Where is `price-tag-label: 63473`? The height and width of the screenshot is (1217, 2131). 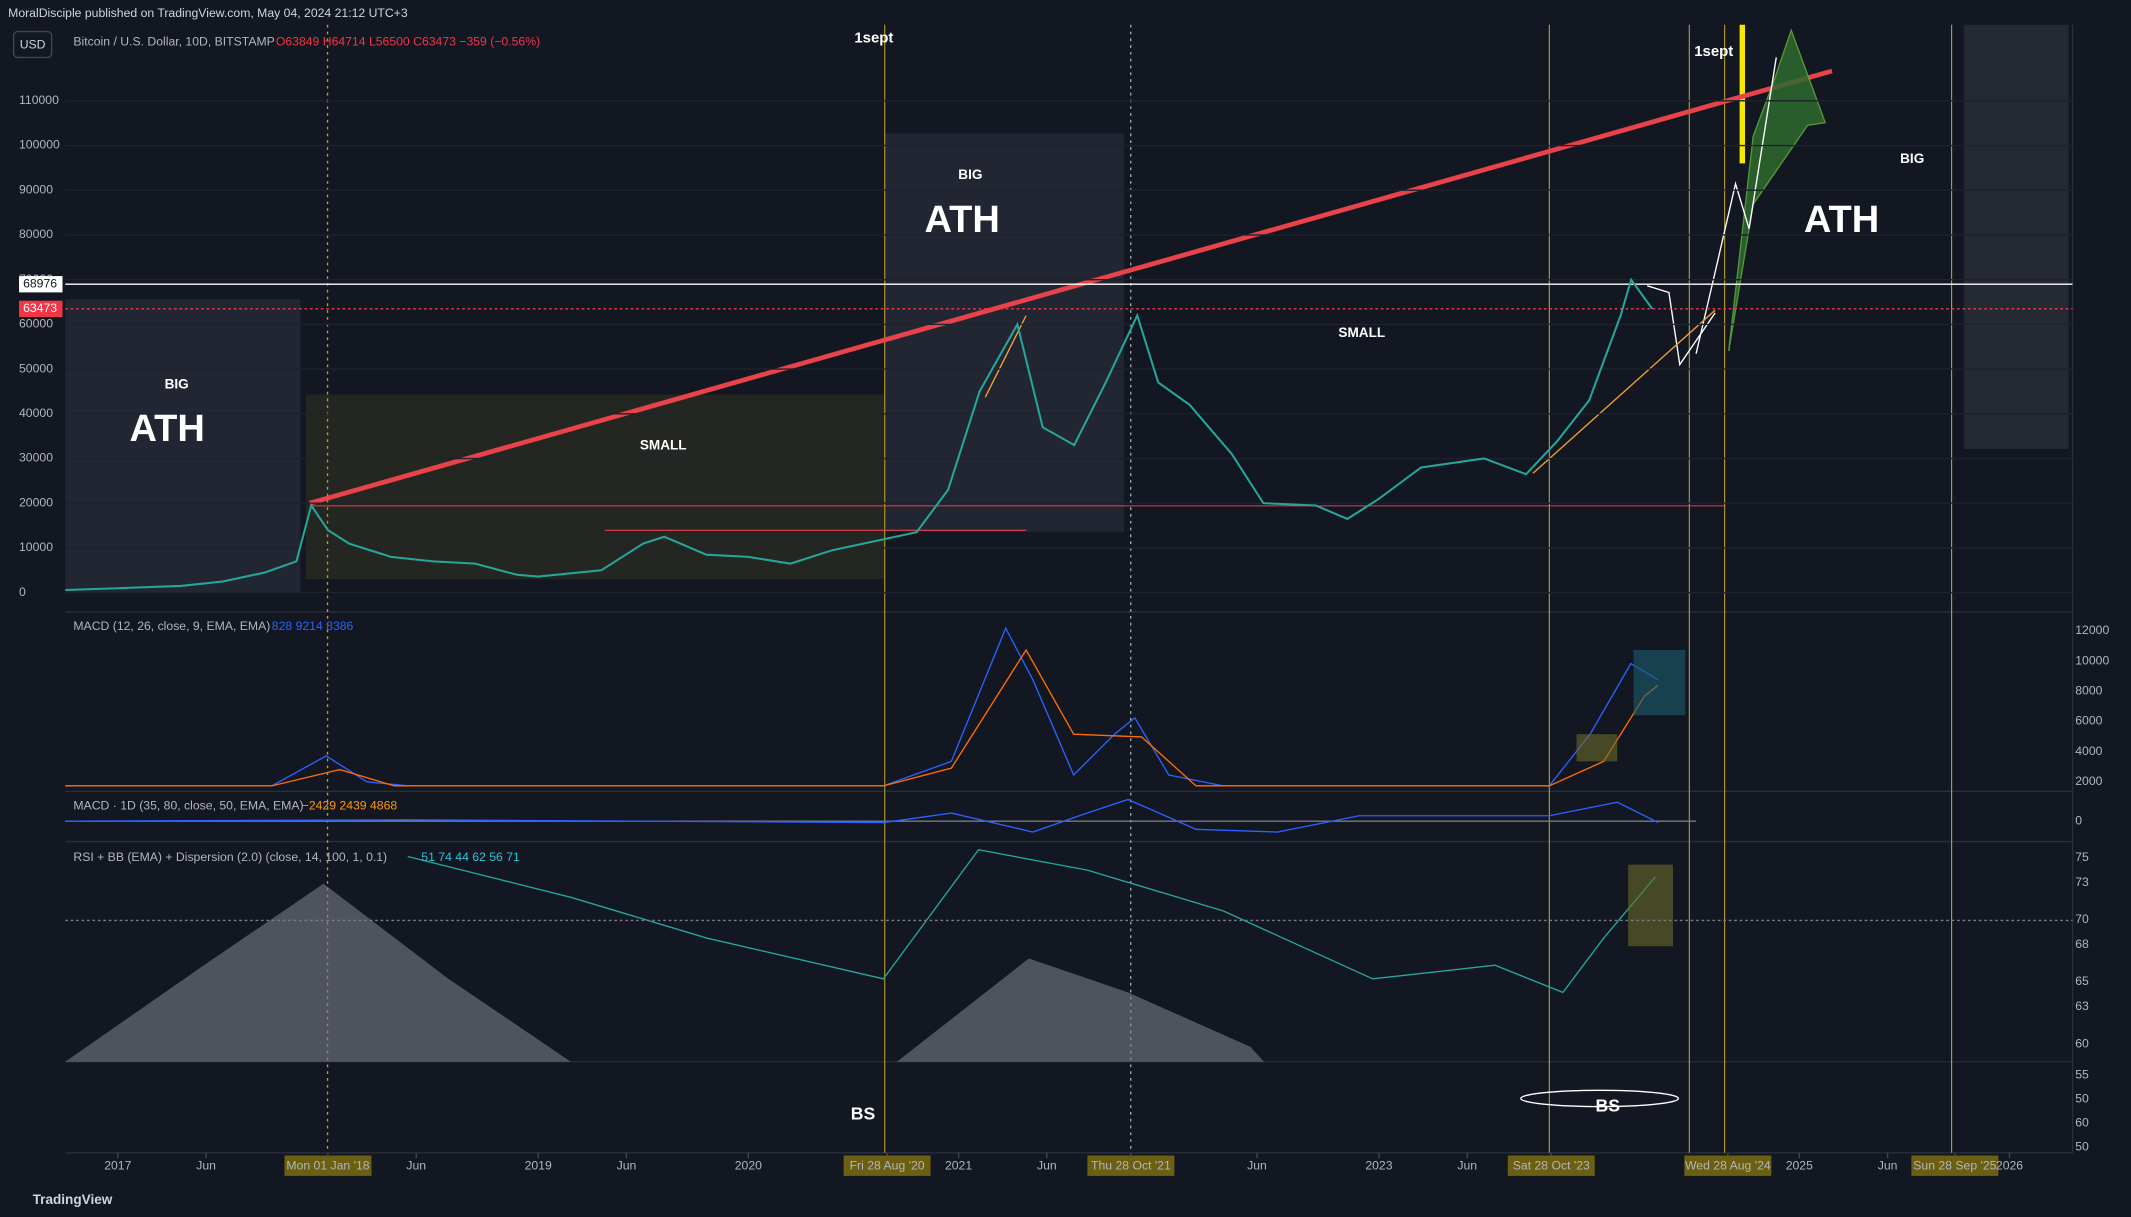
price-tag-label: 63473 is located at coordinates (40, 308).